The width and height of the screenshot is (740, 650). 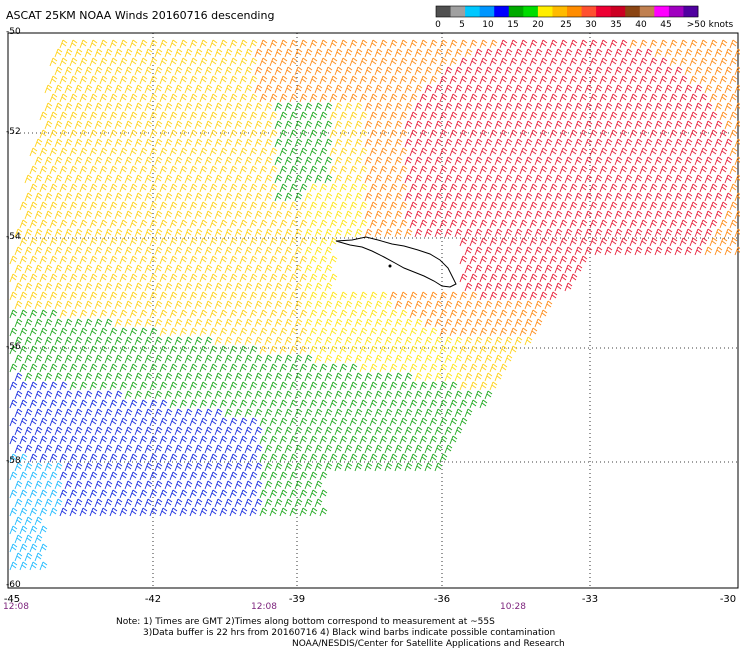 I want to click on x-tick-label: -45, so click(x=12, y=599).